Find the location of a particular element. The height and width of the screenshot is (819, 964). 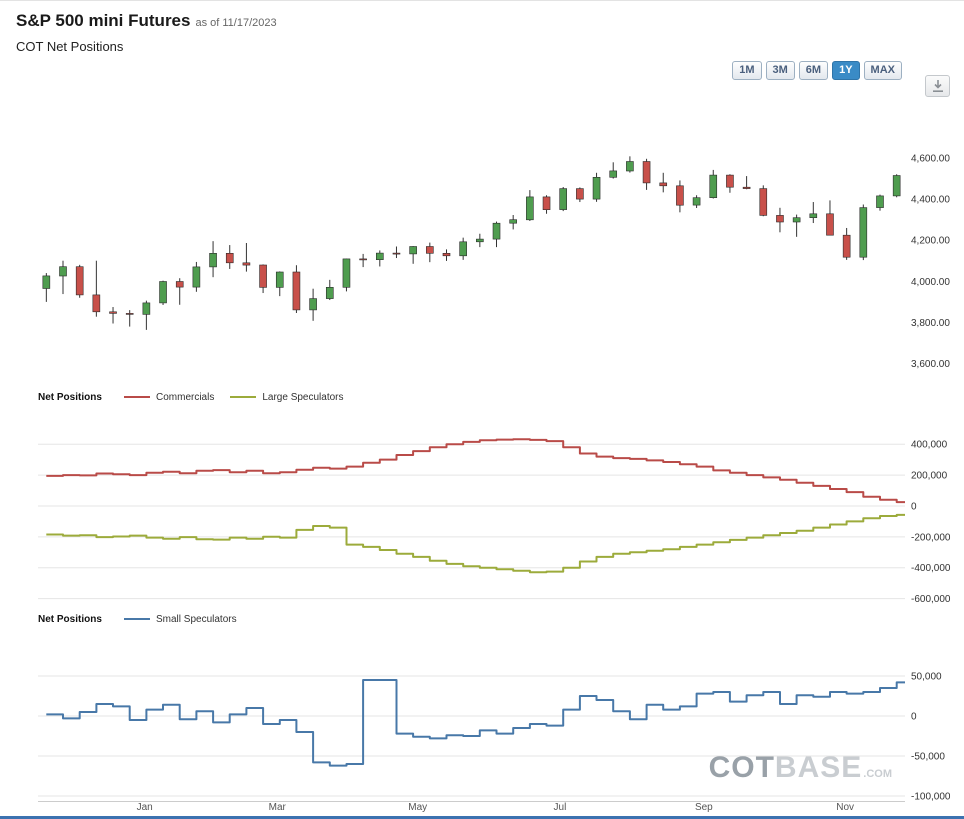

x-axis-label-sep: Sep is located at coordinates (703, 807).